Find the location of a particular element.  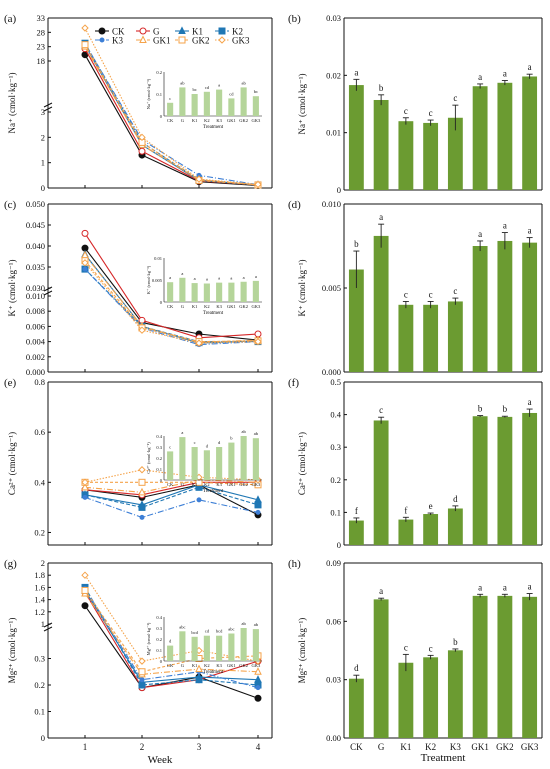

bar-GK3 is located at coordinates (530, 478).